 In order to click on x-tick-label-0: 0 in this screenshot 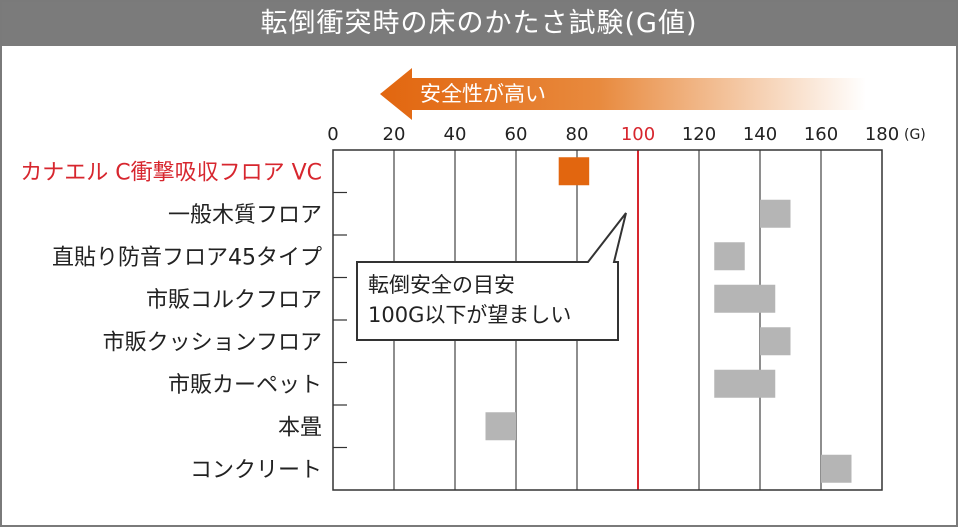, I will do `click(332, 134)`.